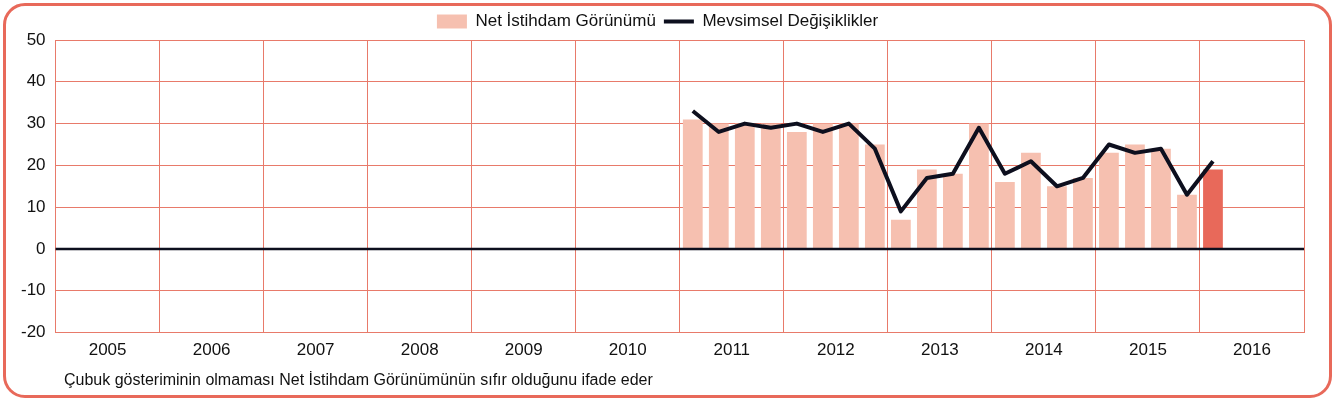 The width and height of the screenshot is (1335, 401). Describe the element at coordinates (939, 350) in the screenshot. I see `x-tick-label: 2013` at that location.